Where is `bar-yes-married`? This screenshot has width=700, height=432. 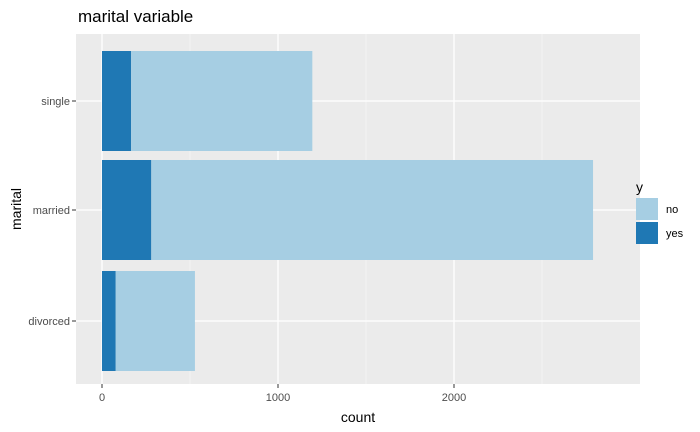 bar-yes-married is located at coordinates (127, 210).